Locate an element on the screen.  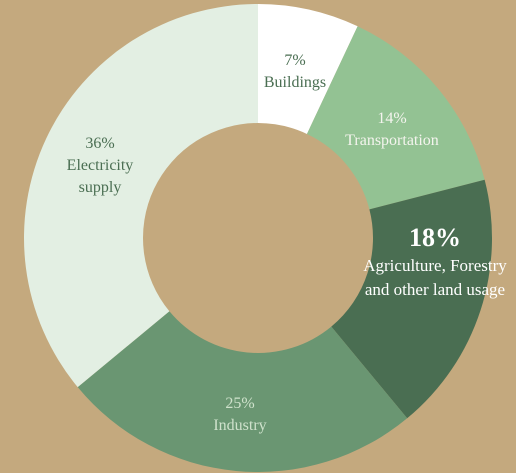
segment-label: 14% Transportation is located at coordinates (392, 130).